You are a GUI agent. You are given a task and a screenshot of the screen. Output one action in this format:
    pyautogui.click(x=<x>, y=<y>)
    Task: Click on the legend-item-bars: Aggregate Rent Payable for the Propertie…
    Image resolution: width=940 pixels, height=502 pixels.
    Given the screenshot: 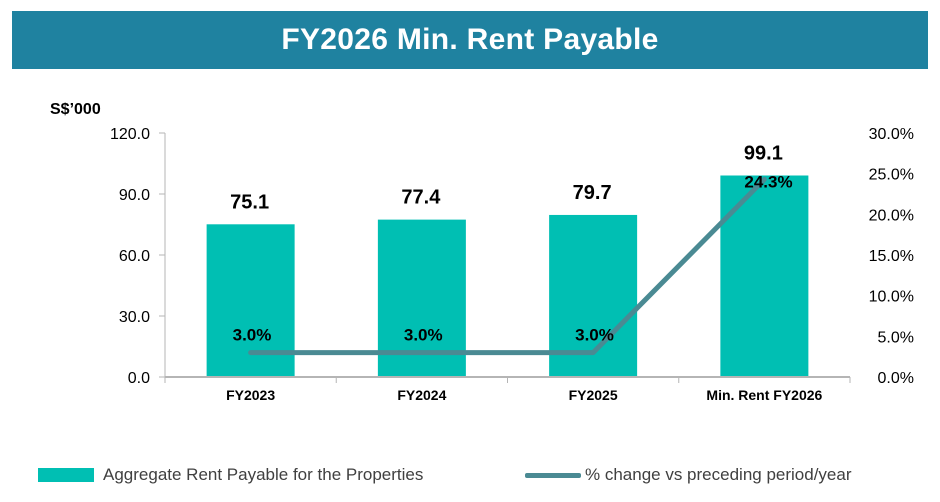 What is the action you would take?
    pyautogui.click(x=230, y=475)
    